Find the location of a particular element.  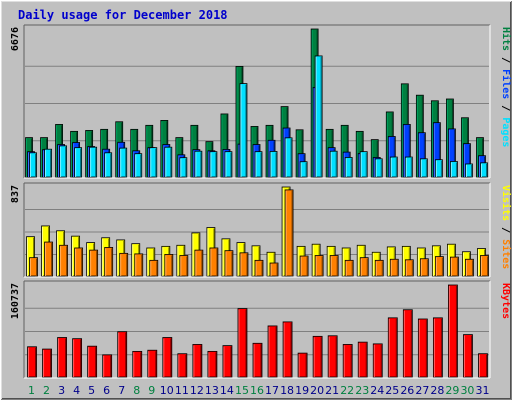

legend-item: Files is located at coordinates (506, 84).